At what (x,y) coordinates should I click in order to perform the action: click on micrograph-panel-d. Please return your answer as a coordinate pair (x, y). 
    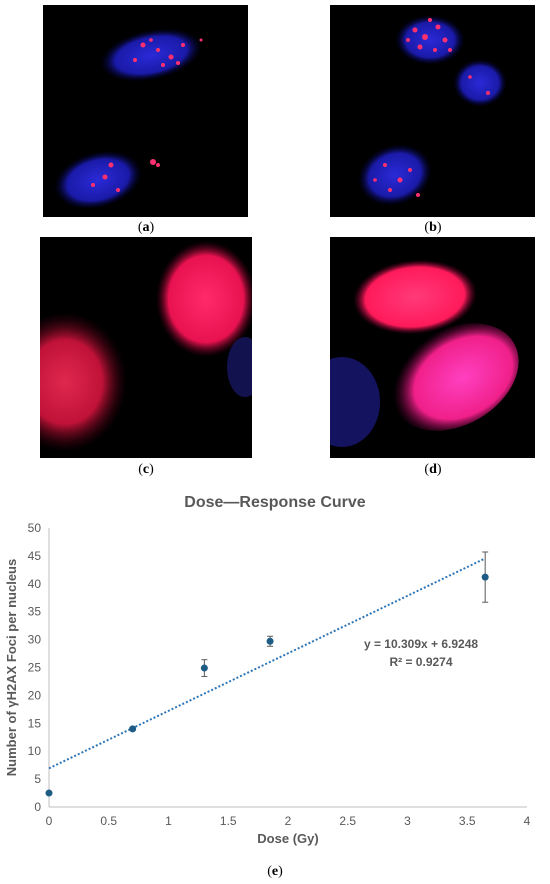
    Looking at the image, I should click on (432, 347).